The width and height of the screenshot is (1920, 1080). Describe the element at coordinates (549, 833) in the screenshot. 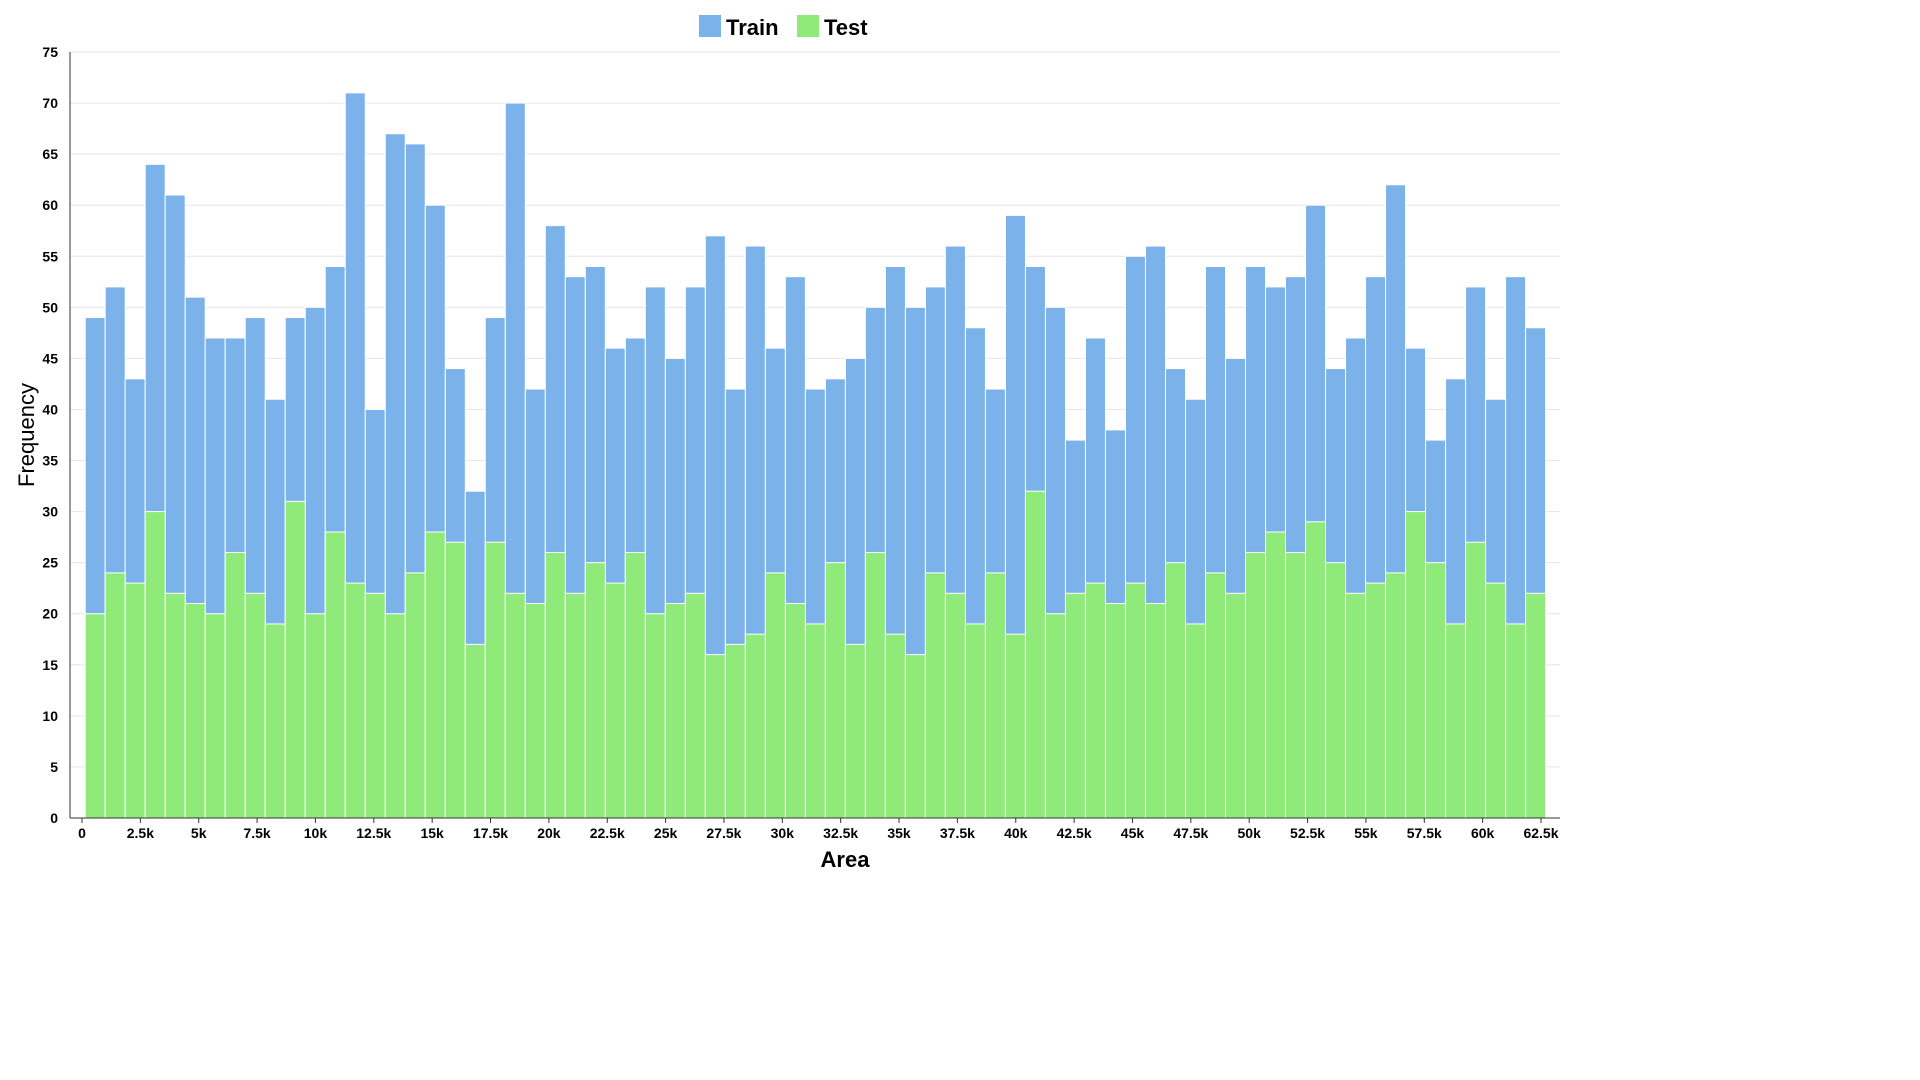

I see `x-tick-label: 20k` at that location.